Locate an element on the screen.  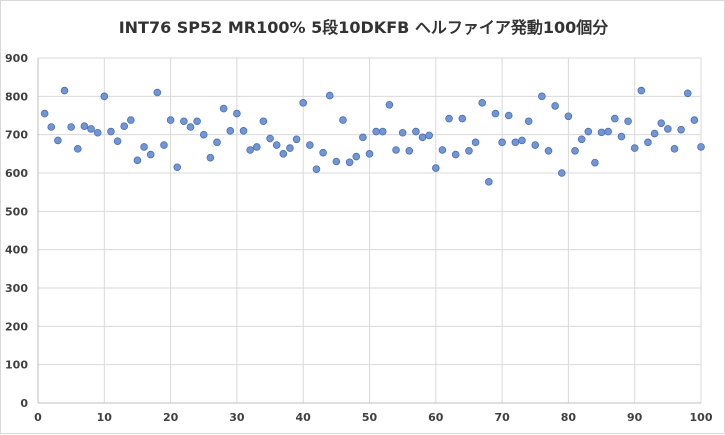
x-tick-label: 60 is located at coordinates (436, 417).